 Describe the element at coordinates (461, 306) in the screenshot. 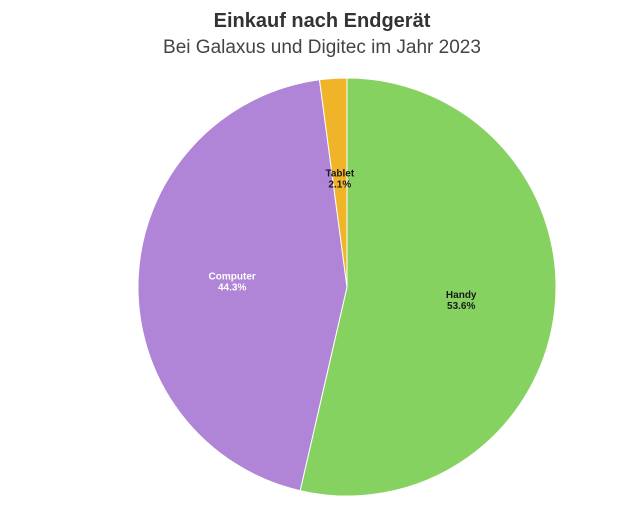

I see `slice-label-value: 53.6%` at that location.